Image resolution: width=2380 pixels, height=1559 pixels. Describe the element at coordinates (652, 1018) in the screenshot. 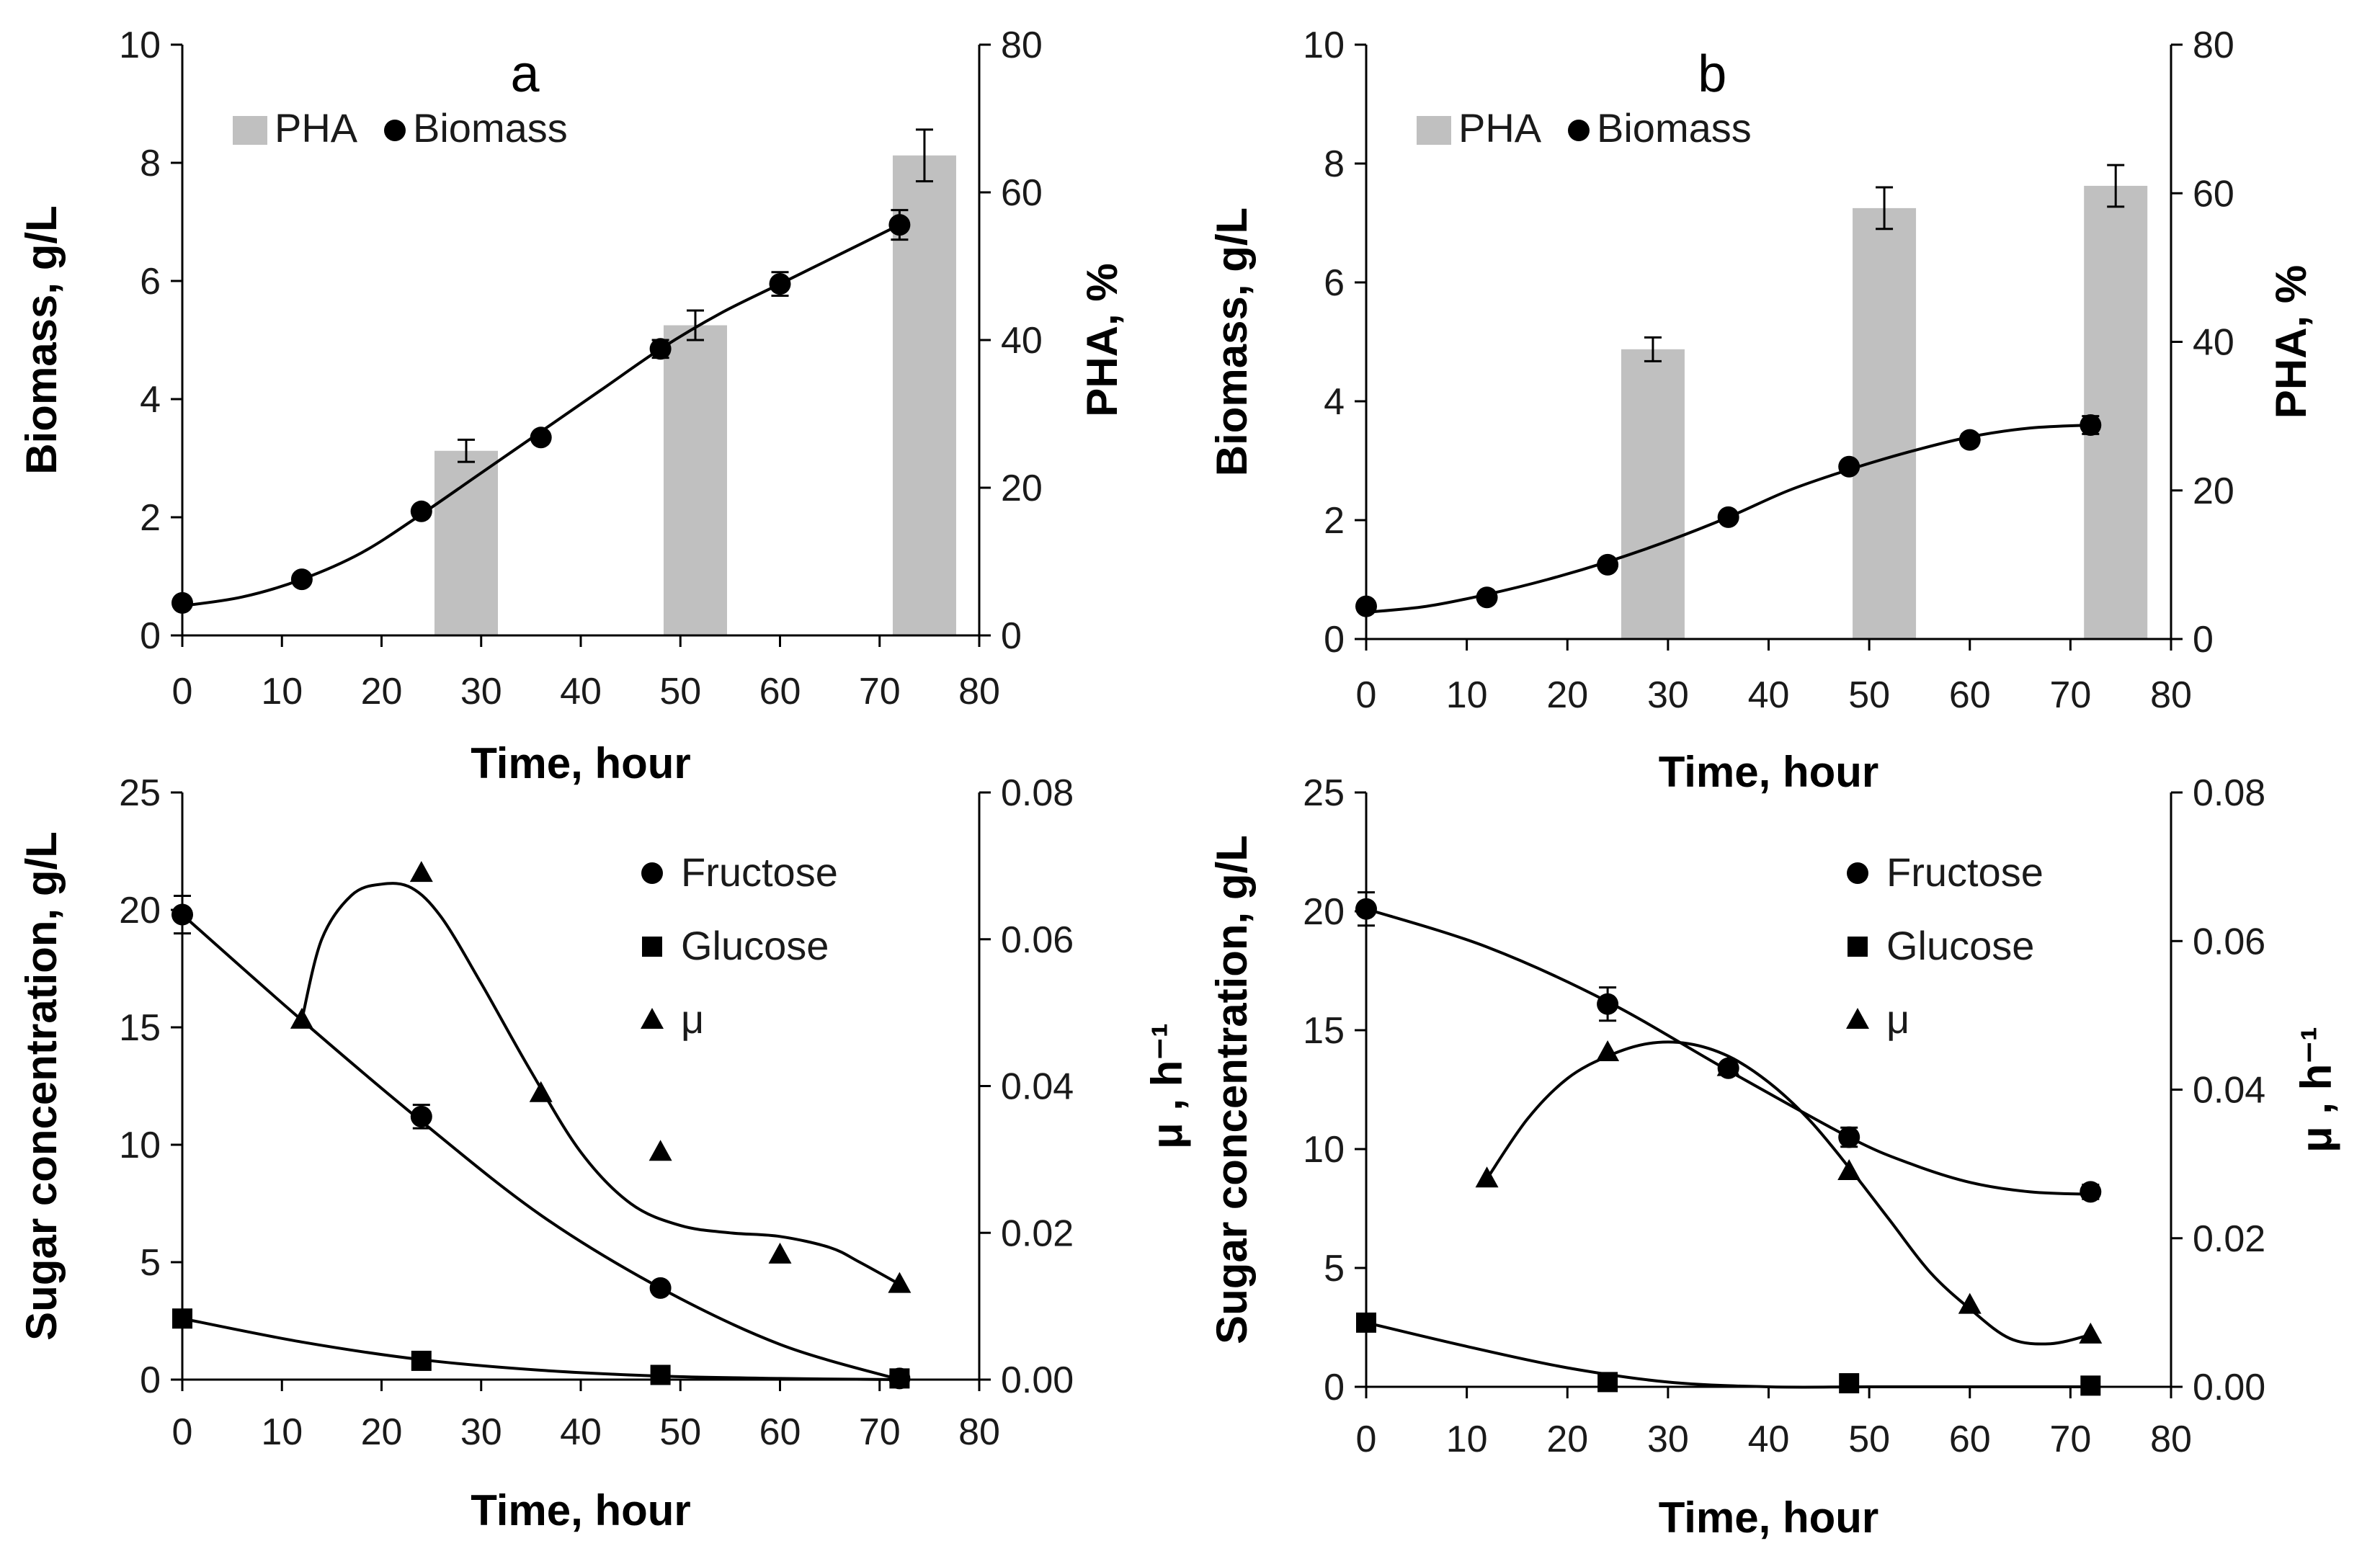

I see `legend-marker-triangle` at that location.